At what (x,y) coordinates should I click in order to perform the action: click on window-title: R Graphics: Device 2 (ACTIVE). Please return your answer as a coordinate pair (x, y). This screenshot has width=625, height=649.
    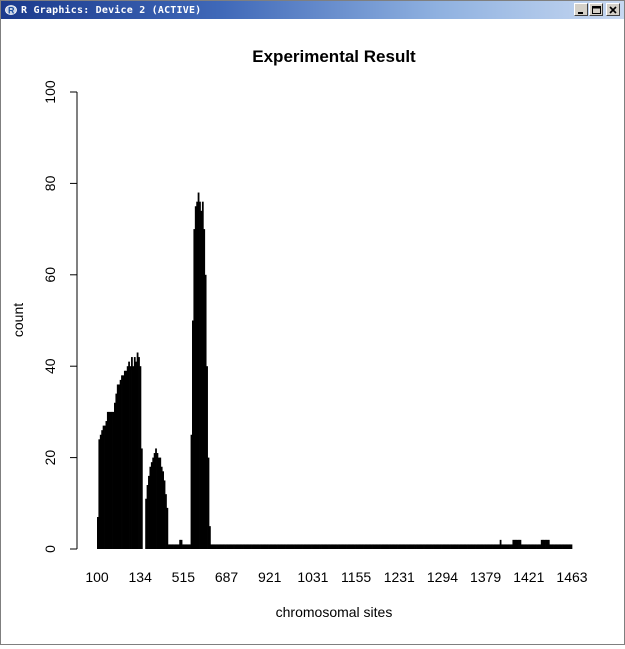
    Looking at the image, I should click on (111, 10).